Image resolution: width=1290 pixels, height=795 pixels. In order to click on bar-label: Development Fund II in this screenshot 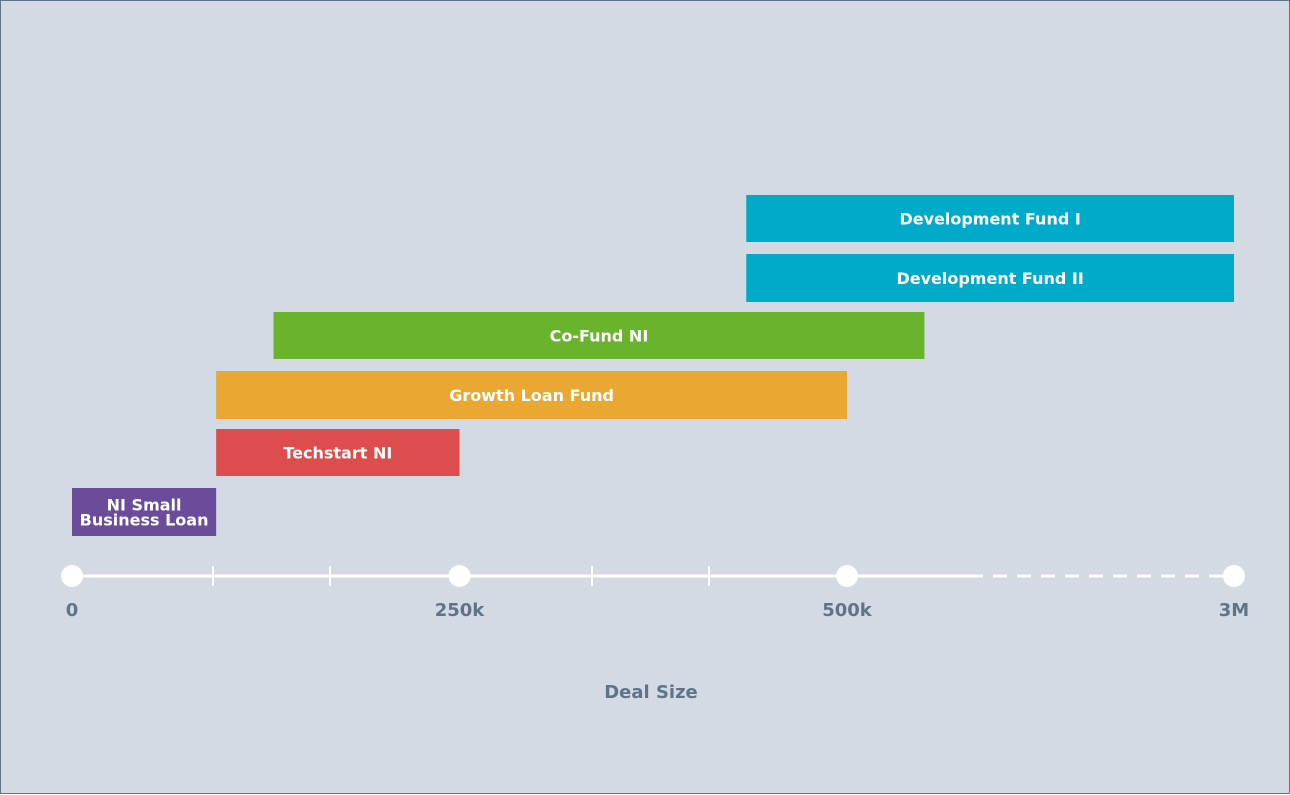, I will do `click(989, 278)`.